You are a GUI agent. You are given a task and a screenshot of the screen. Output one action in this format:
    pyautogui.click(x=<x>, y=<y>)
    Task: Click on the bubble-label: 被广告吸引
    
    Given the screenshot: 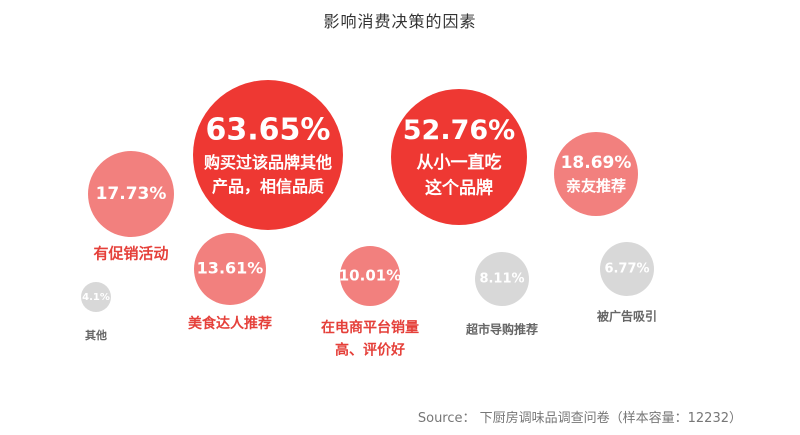 What is the action you would take?
    pyautogui.click(x=627, y=316)
    